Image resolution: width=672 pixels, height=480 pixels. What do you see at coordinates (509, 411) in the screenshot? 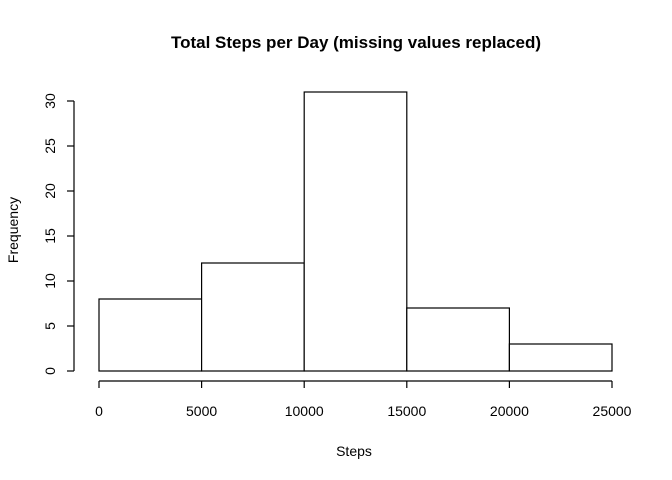
I see `x-tick-label: 20000` at bounding box center [509, 411].